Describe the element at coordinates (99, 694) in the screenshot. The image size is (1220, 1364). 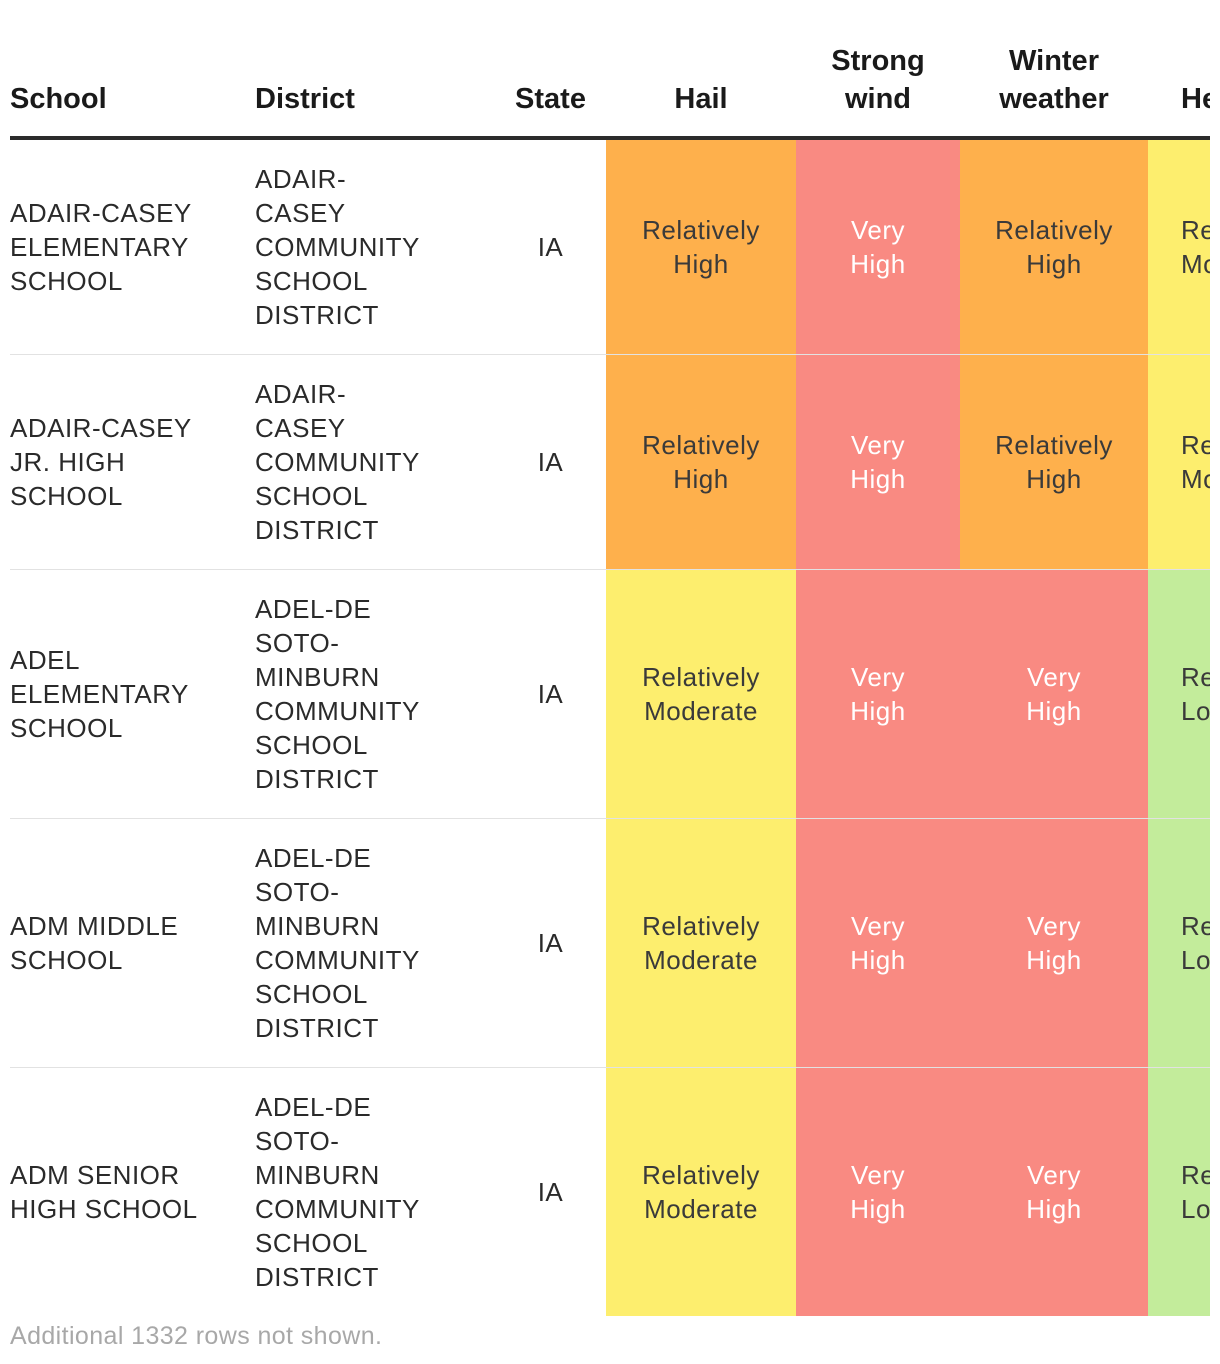
I see `school-cell: ADEL ELEMENTARY SCHOOL` at that location.